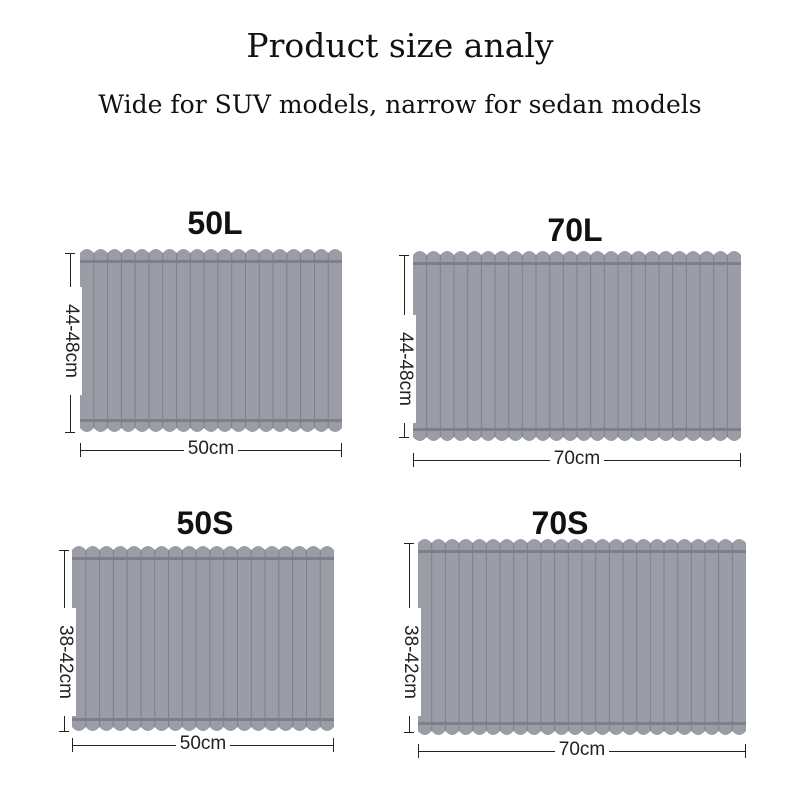  What do you see at coordinates (410, 662) in the screenshot?
I see `height-label-70s: 38-42cm` at bounding box center [410, 662].